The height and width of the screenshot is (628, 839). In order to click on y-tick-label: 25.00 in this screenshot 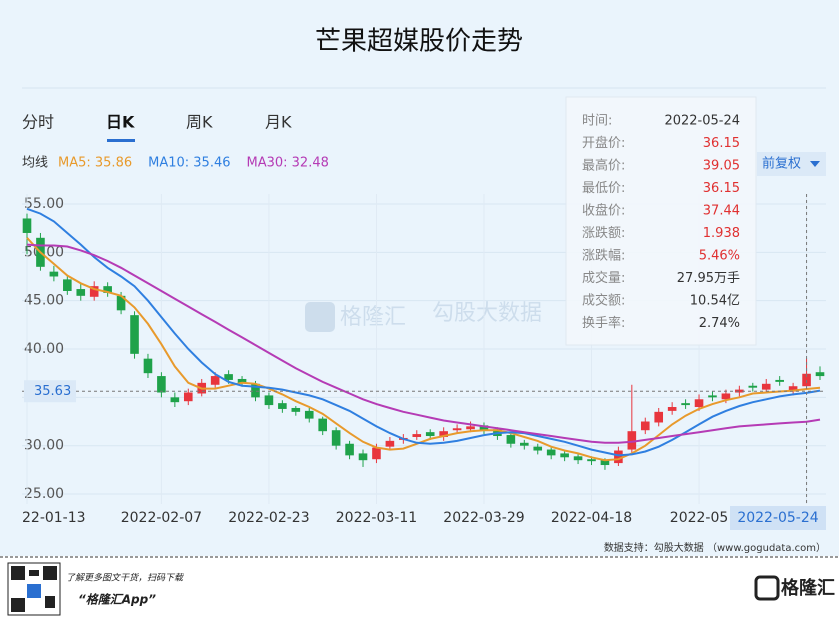, I will do `click(44, 494)`.